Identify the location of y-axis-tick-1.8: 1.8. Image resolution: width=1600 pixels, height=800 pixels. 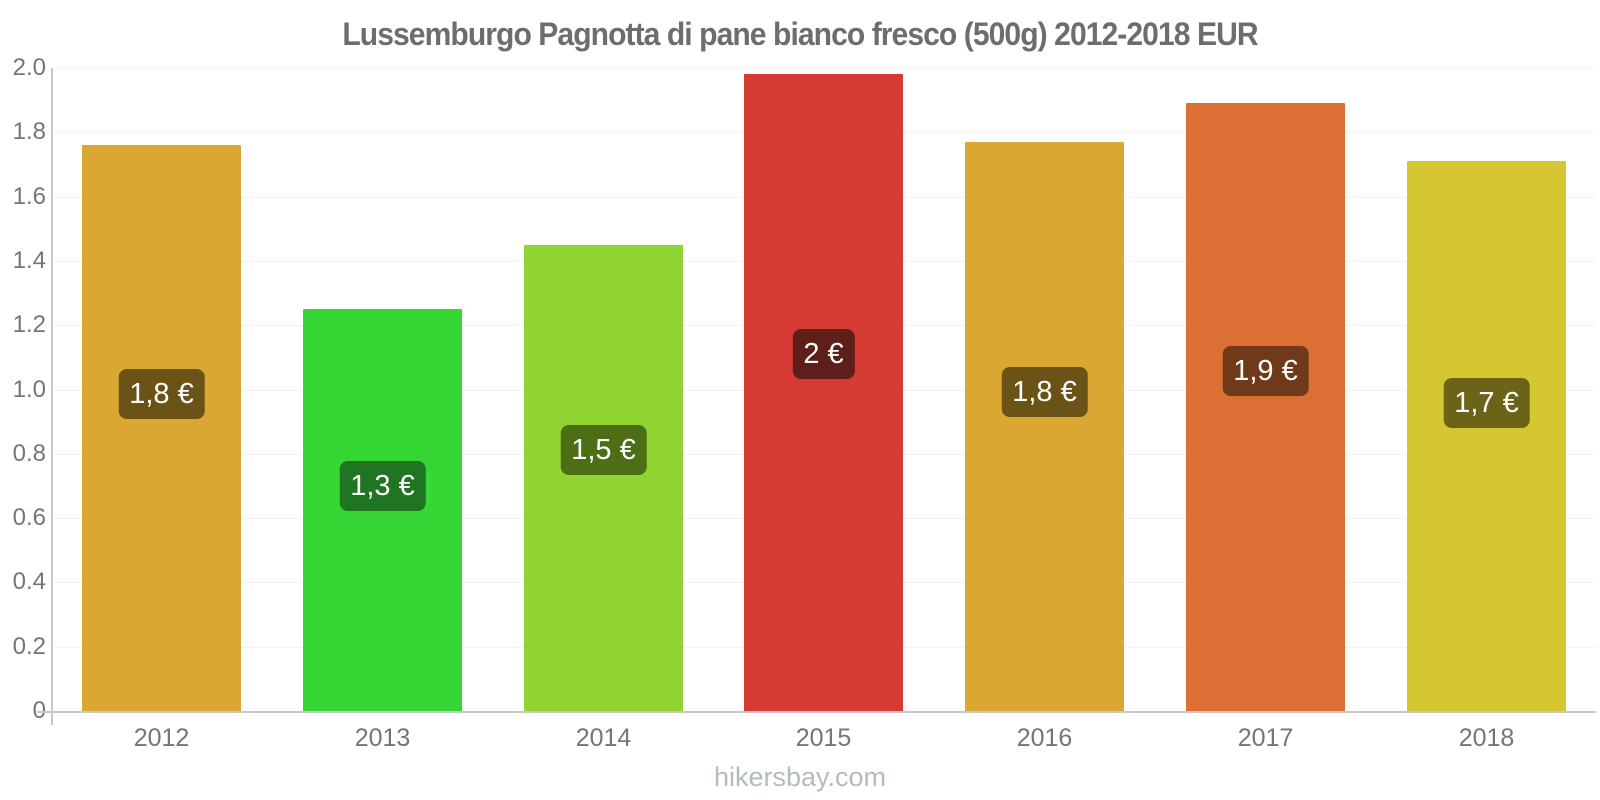
(29, 131).